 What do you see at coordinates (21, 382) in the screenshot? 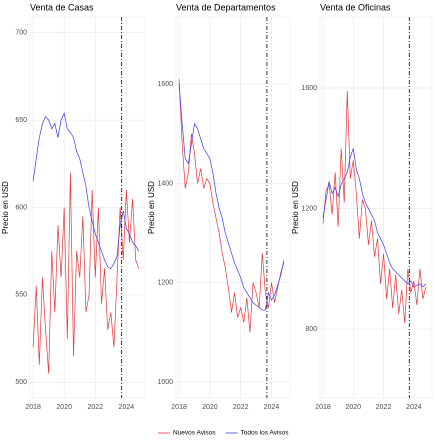
I see `y-tick-label: 500` at bounding box center [21, 382].